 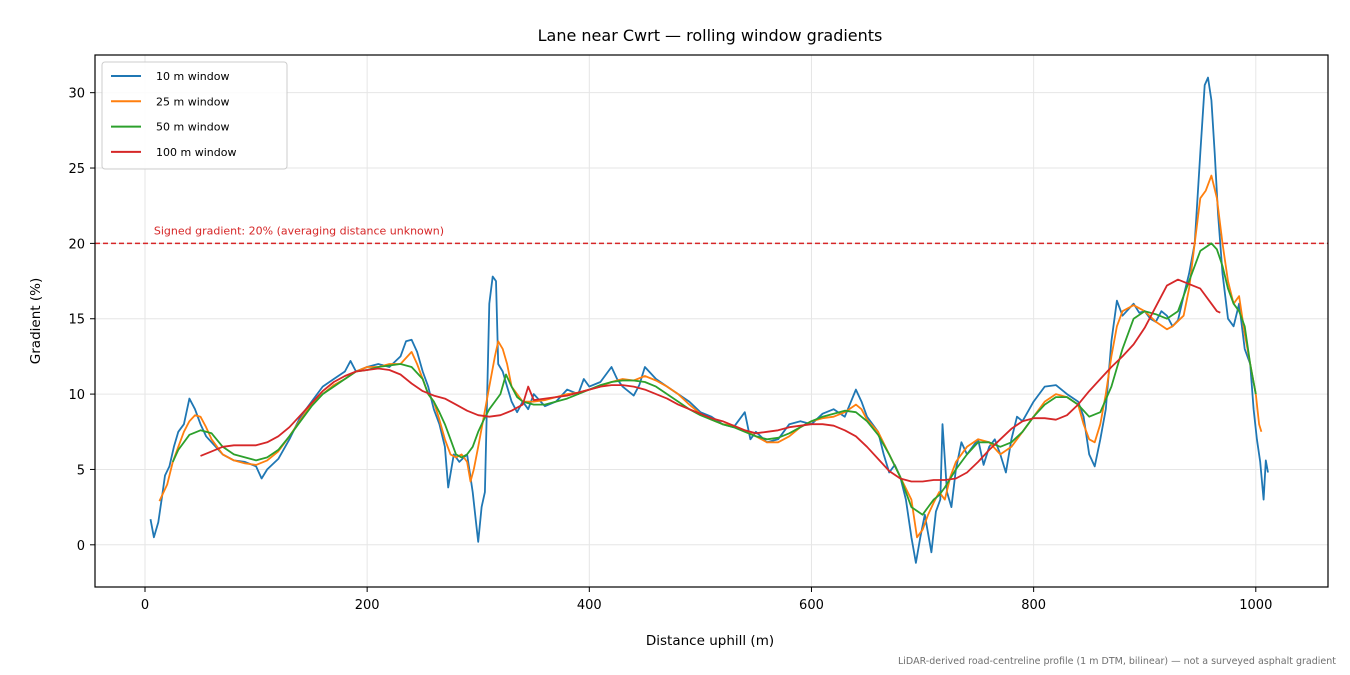 What do you see at coordinates (192, 101) in the screenshot?
I see `legend-label: 25 m window` at bounding box center [192, 101].